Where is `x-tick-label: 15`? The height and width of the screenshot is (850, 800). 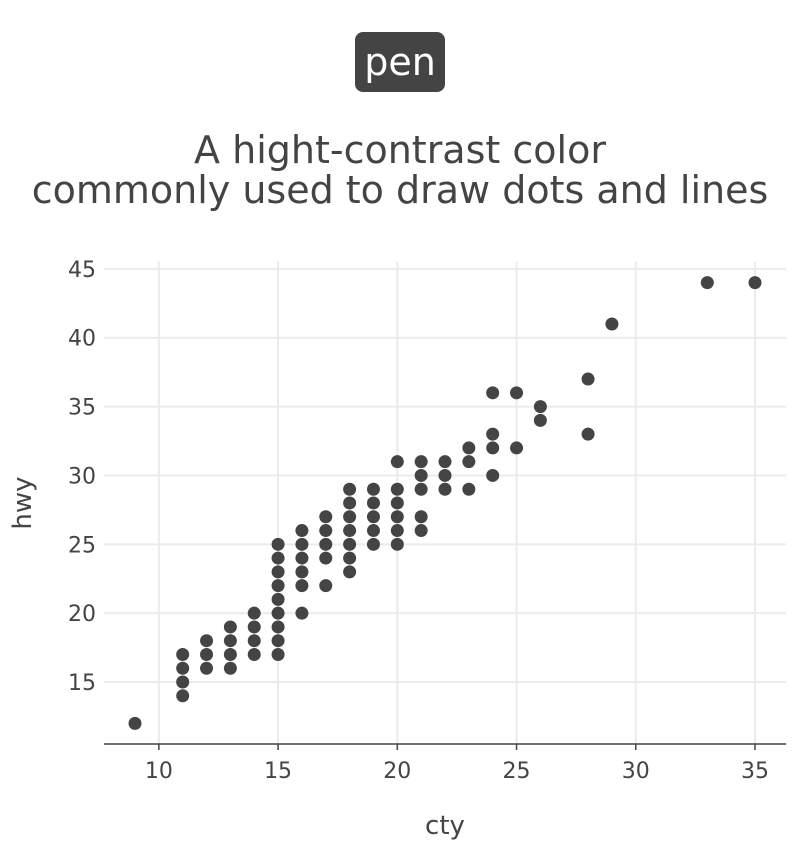
x-tick-label: 15 is located at coordinates (278, 771).